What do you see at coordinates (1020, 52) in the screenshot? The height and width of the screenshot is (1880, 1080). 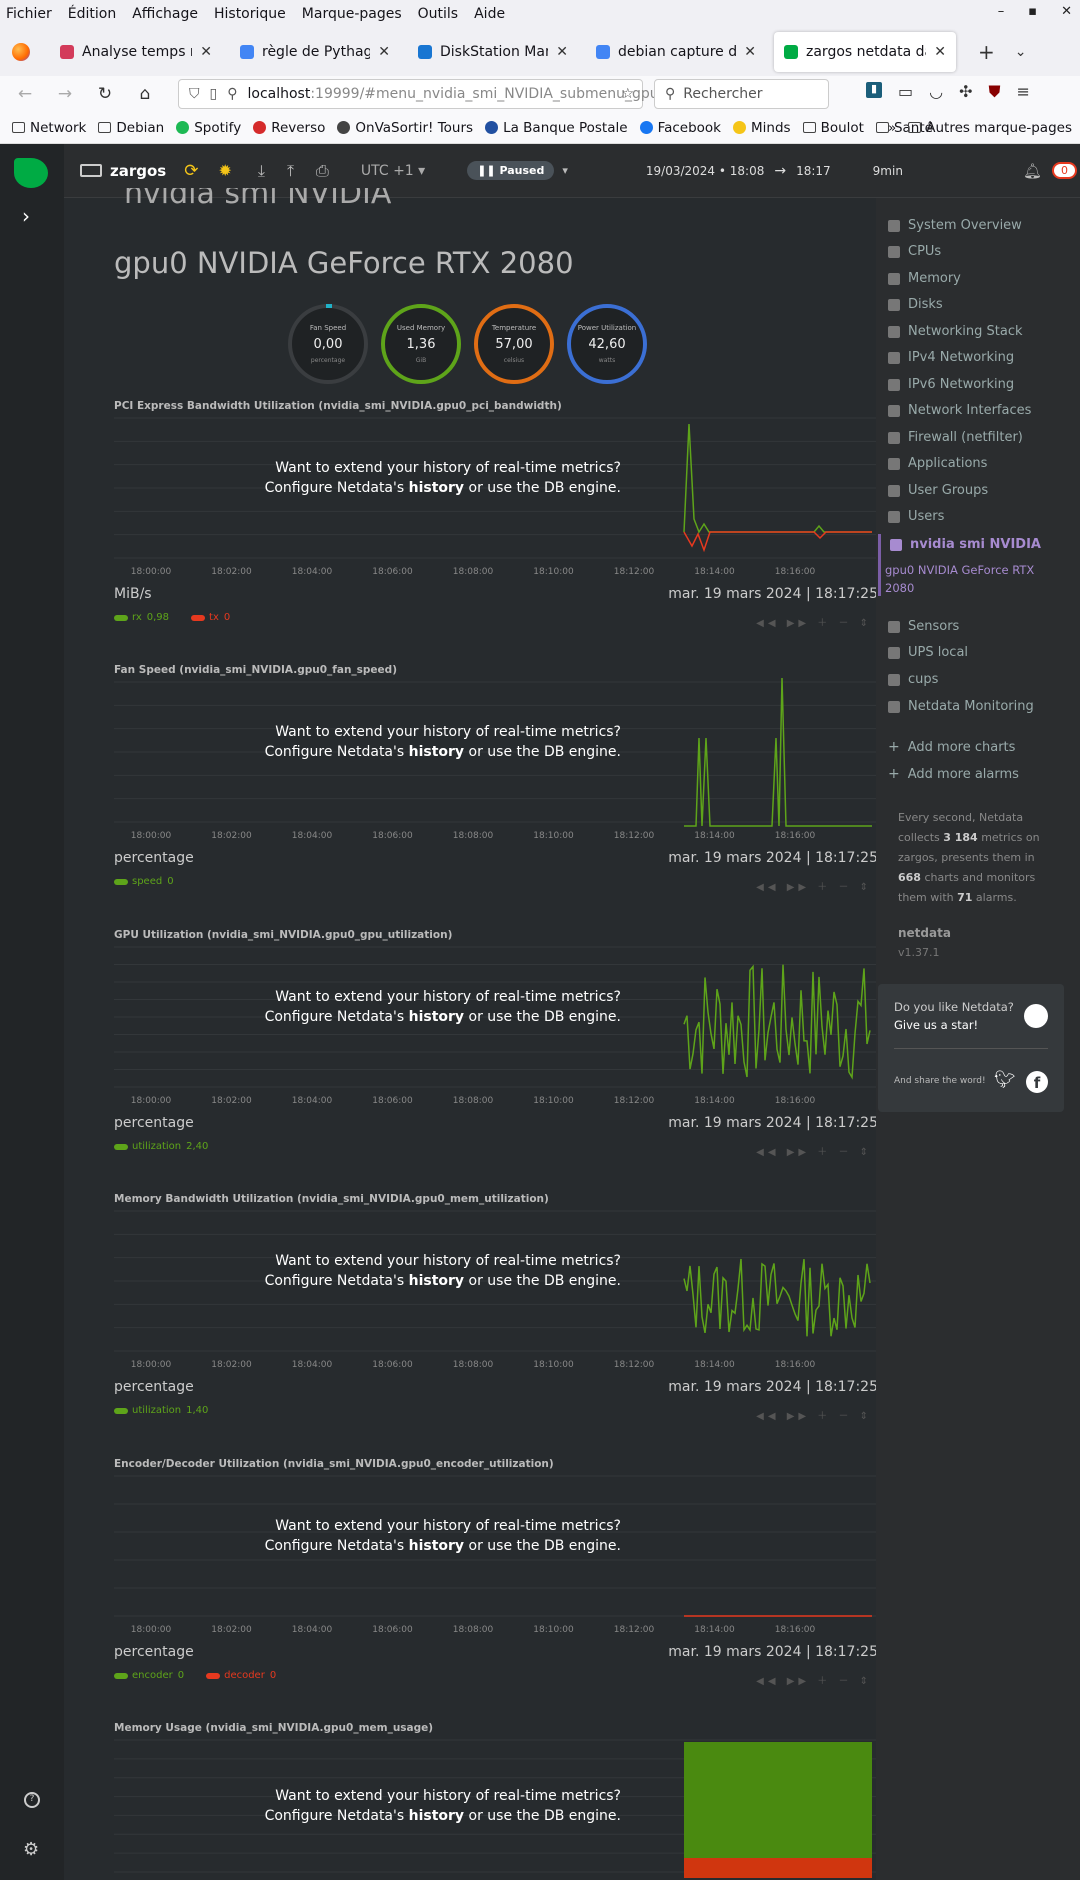 I see `chevron-down-icon: ⌄` at bounding box center [1020, 52].